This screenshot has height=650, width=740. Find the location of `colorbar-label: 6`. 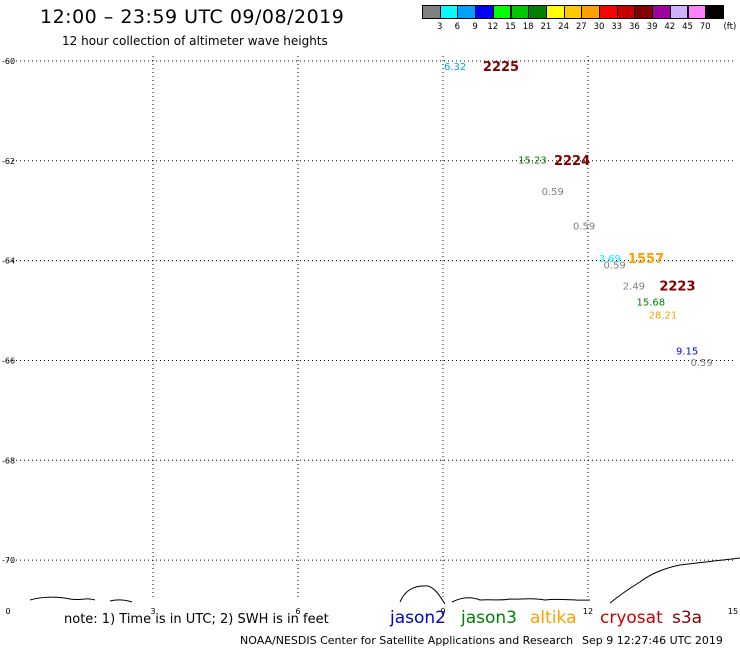

colorbar-label: 6 is located at coordinates (457, 27).